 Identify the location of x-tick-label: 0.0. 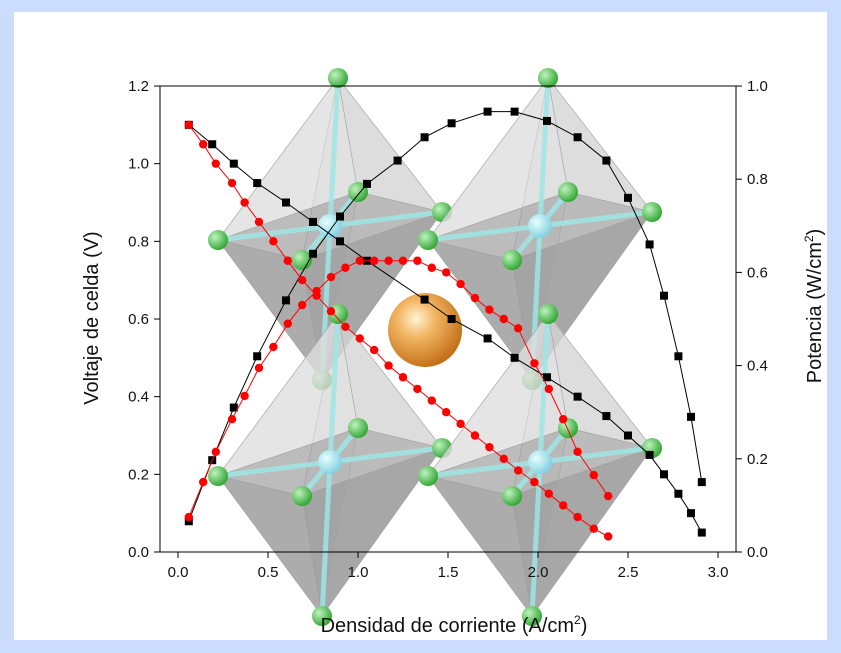
(178, 572).